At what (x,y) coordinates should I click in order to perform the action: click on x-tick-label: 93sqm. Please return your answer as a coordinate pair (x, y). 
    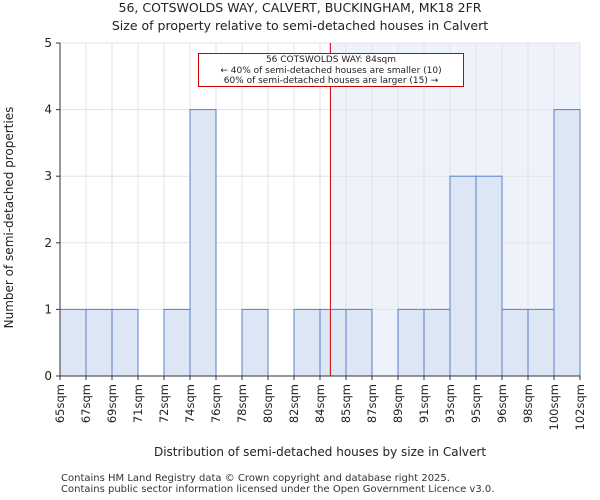
    Looking at the image, I should click on (450, 403).